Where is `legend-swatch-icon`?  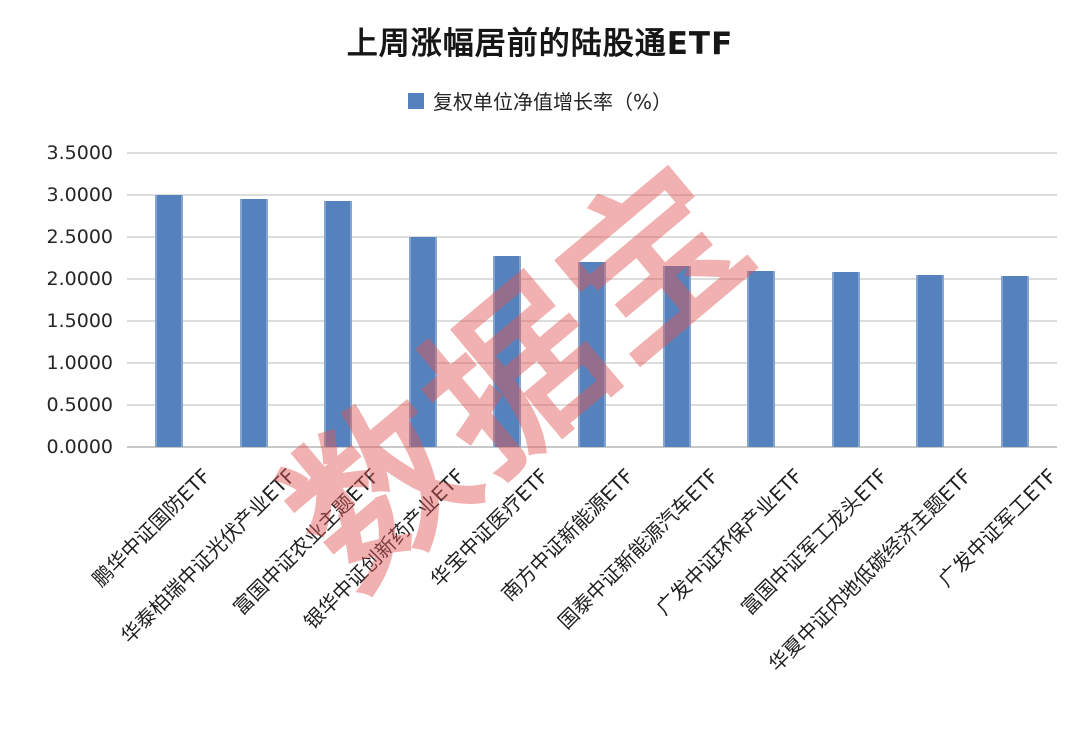
legend-swatch-icon is located at coordinates (415, 100).